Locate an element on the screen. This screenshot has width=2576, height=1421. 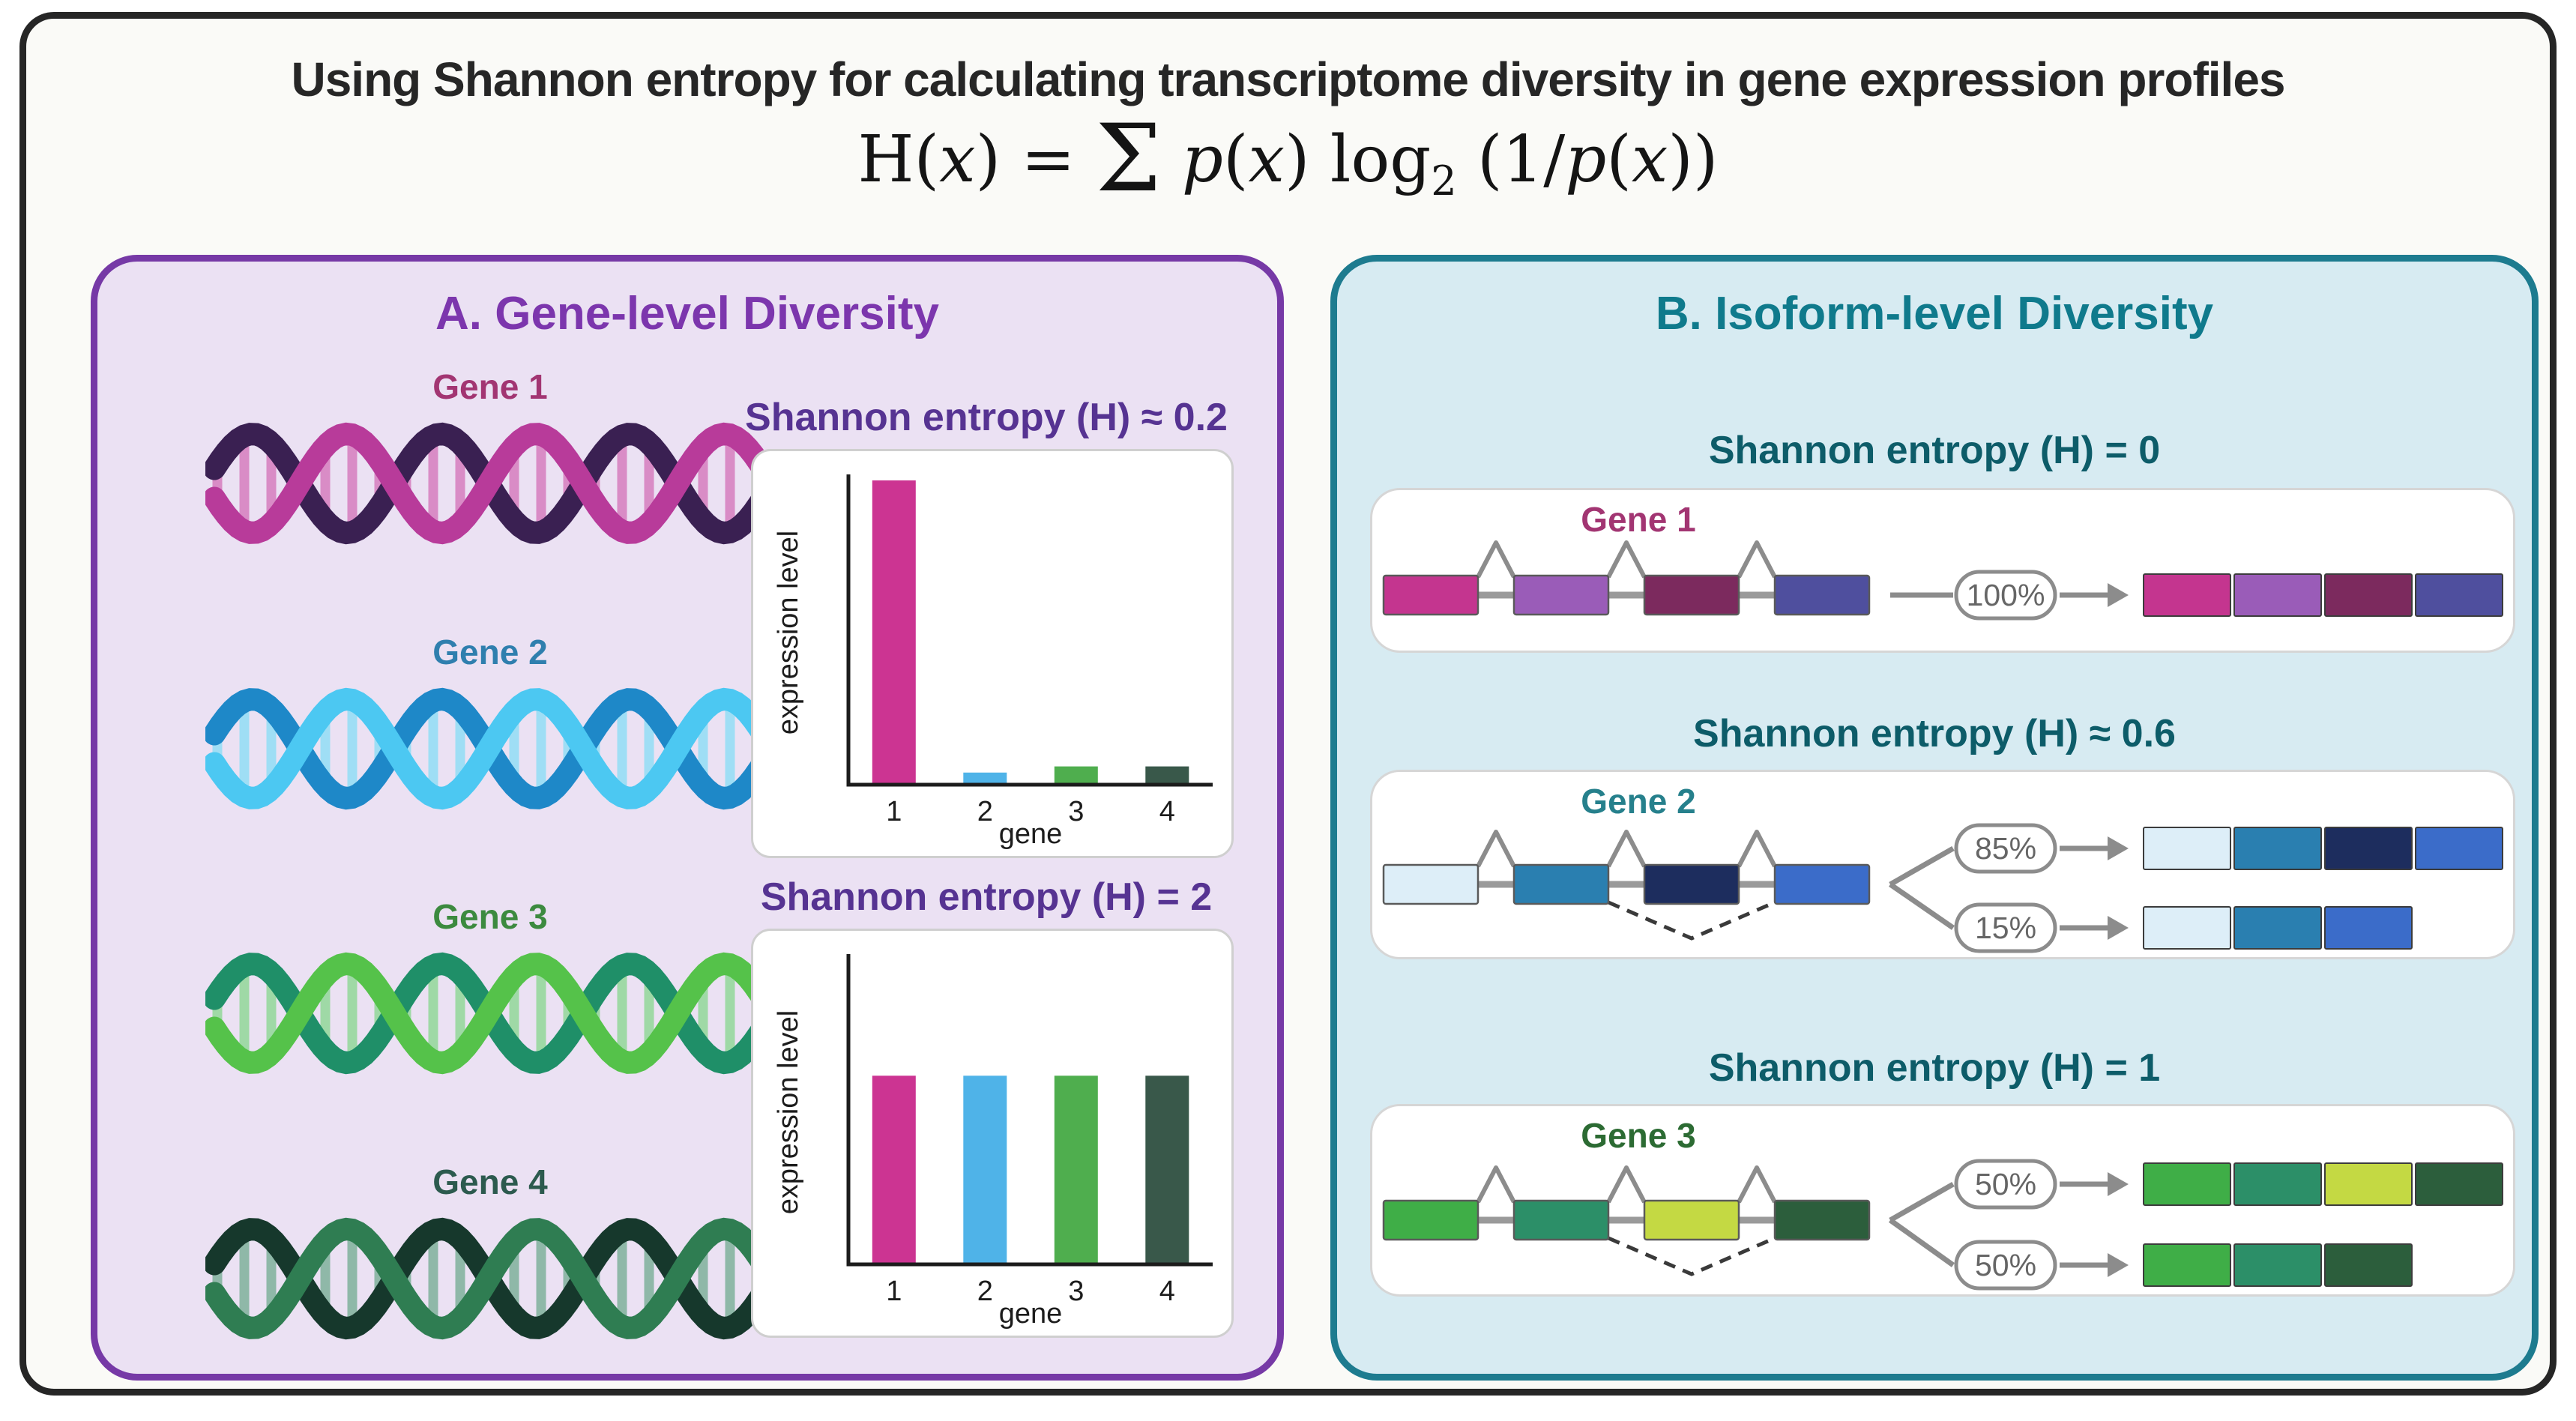
isoform-diagram-box: Gene 1 100% is located at coordinates (1943, 570).